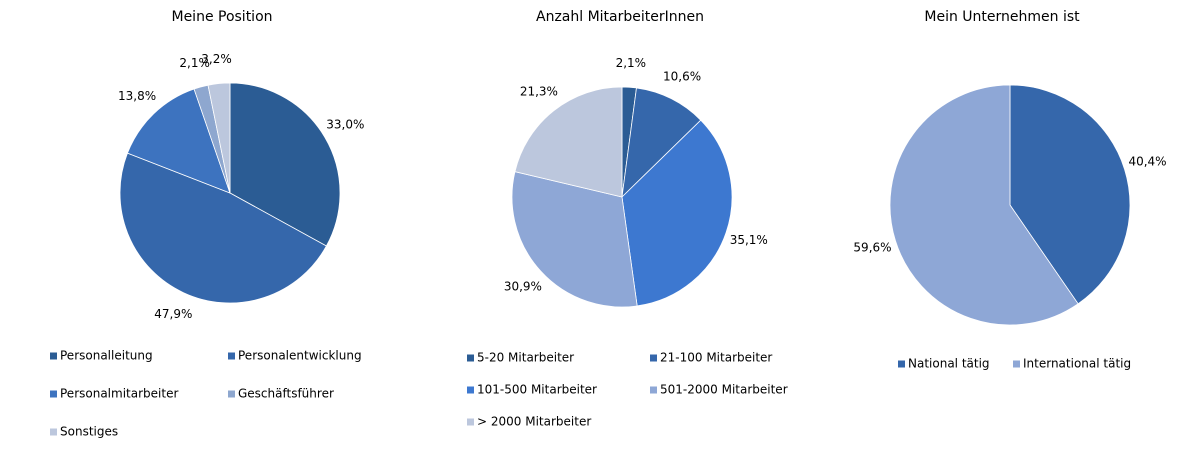  What do you see at coordinates (534, 422) in the screenshot?
I see `legend-label: > 2000 Mitarbeiter` at bounding box center [534, 422].